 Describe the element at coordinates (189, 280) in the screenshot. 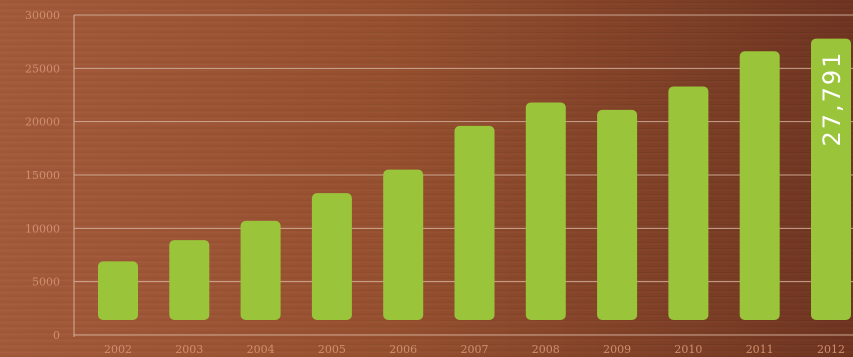

I see `bar-2003` at that location.